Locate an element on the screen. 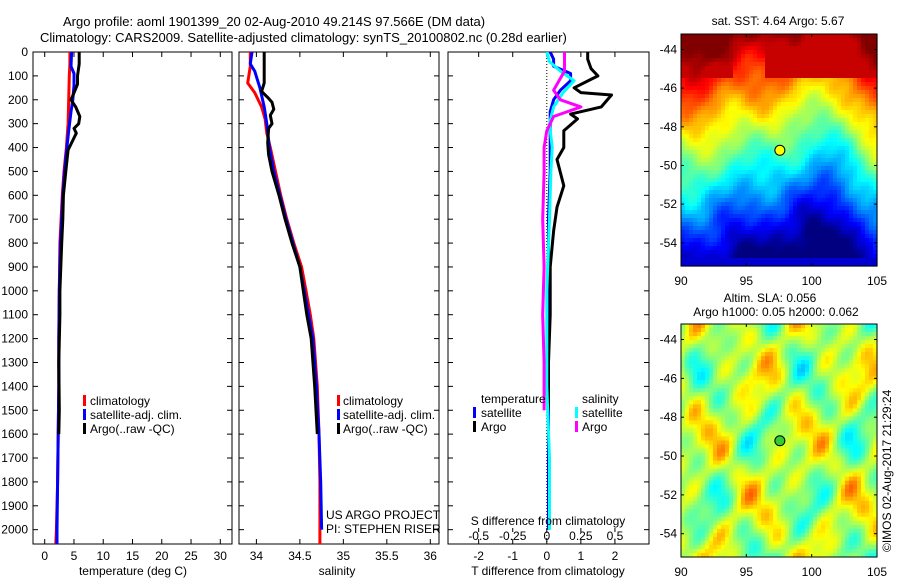  depth-tick-label: 400 is located at coordinates (18, 148).